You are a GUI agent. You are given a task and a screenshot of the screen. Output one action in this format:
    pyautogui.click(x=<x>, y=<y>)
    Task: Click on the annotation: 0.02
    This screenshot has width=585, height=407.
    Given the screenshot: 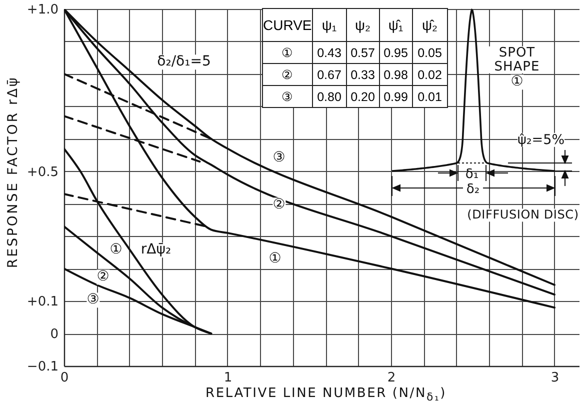 What is the action you would take?
    pyautogui.click(x=430, y=75)
    